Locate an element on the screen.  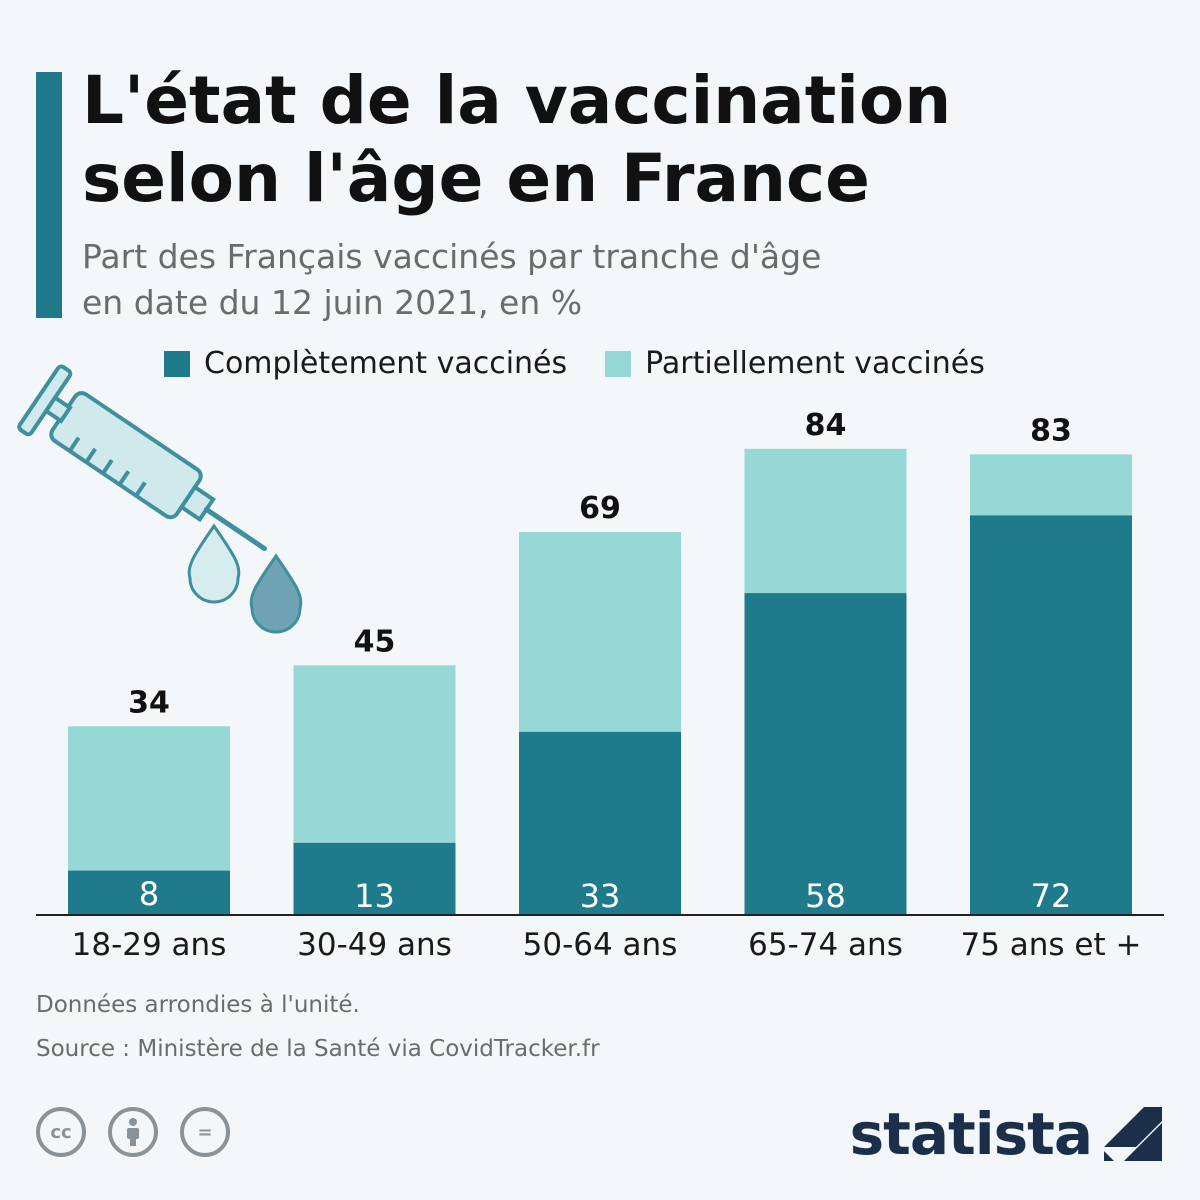
subtitle-line-2: en date du 12 juin 2021, en % is located at coordinates (332, 302).